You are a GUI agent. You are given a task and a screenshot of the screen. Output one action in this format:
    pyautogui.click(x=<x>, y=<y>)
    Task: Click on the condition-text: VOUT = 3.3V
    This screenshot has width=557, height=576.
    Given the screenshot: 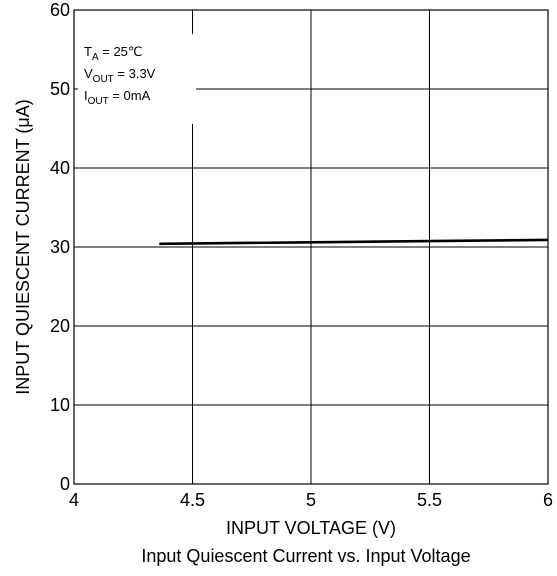 What is the action you would take?
    pyautogui.click(x=120, y=75)
    